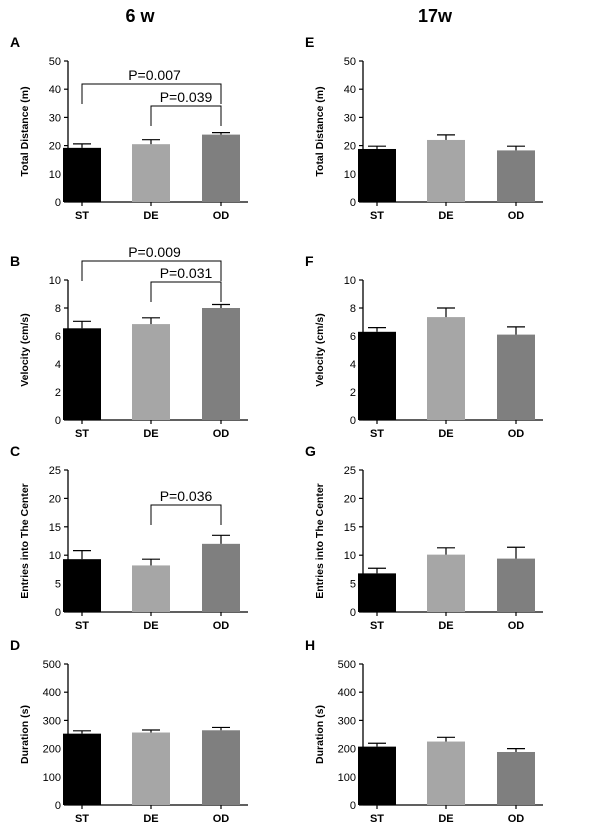 This screenshot has height=831, width=590. Describe the element at coordinates (309, 42) in the screenshot. I see `panel-e-letter: E` at that location.